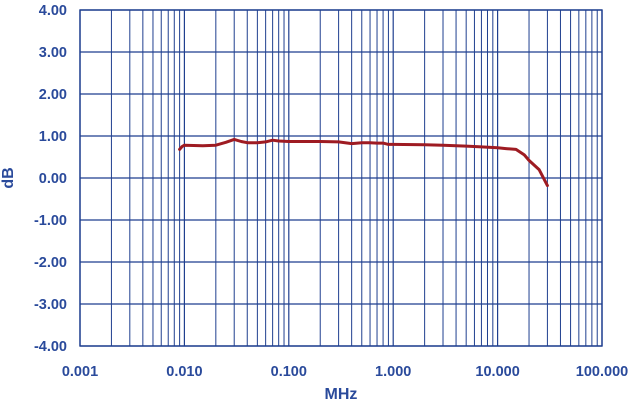 The height and width of the screenshot is (414, 639). I want to click on series-line, so click(363, 162).